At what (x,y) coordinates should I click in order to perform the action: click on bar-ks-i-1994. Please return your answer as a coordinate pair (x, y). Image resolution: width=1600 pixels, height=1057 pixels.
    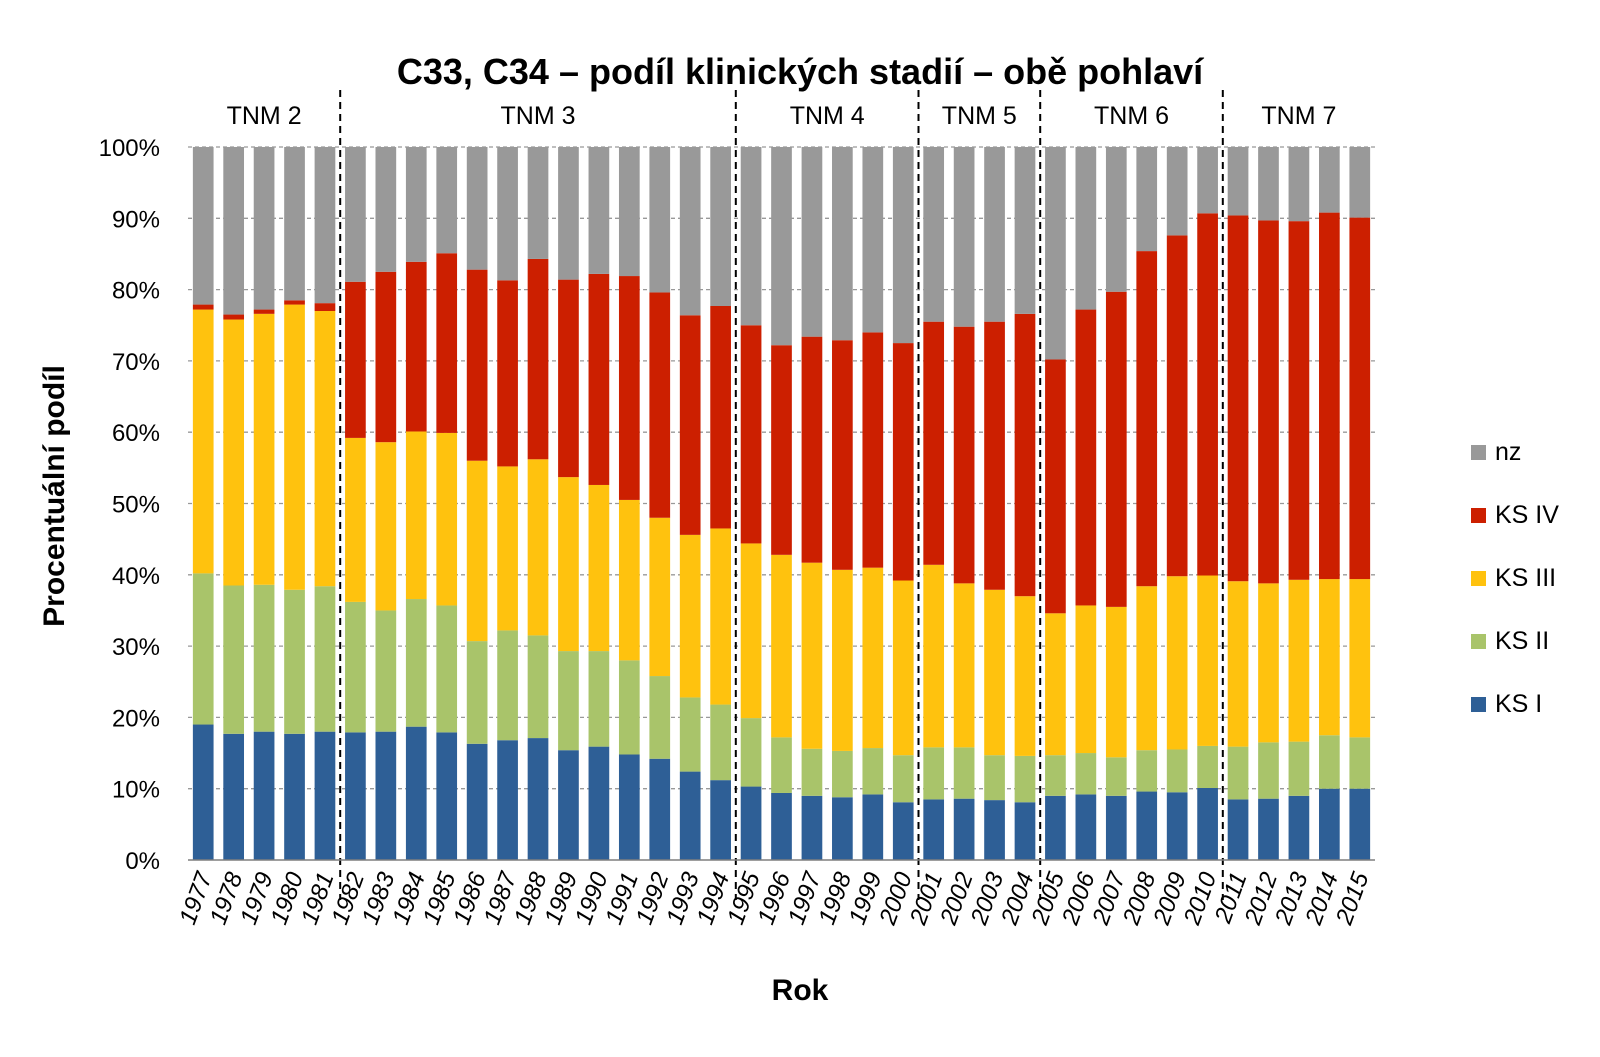
    Looking at the image, I should click on (720, 820).